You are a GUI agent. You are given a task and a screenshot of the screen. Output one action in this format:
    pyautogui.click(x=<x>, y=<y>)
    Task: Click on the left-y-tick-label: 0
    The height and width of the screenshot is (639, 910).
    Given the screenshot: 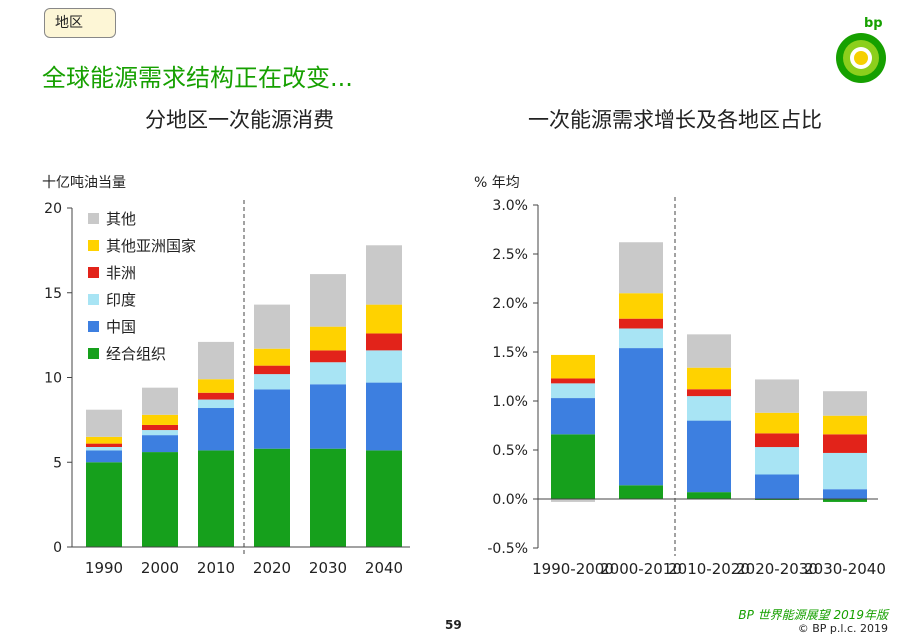 What is the action you would take?
    pyautogui.click(x=57, y=548)
    